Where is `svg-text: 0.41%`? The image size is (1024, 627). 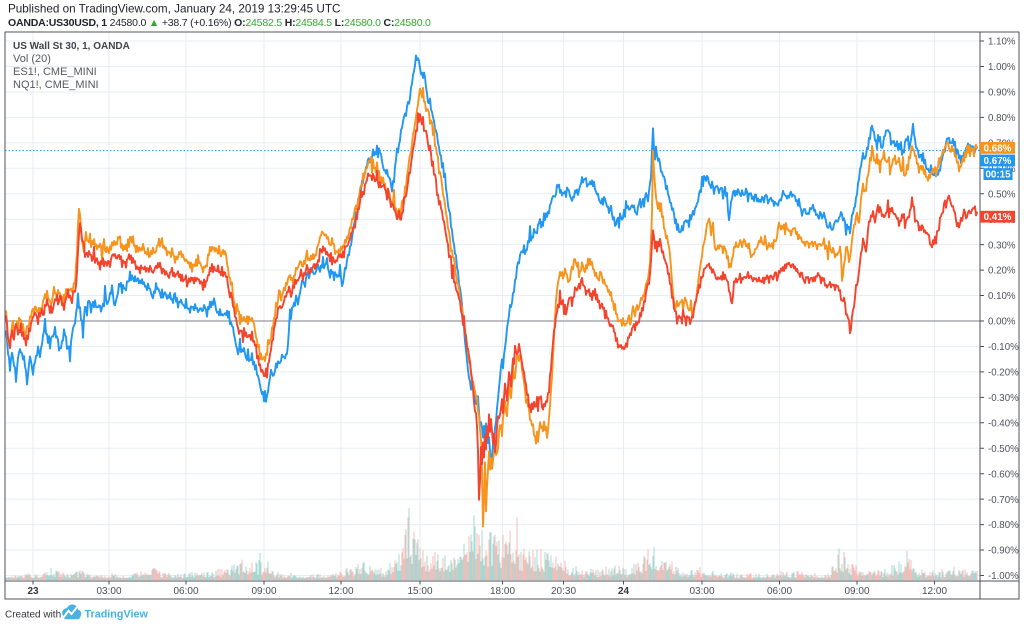 svg-text: 0.41% is located at coordinates (998, 217).